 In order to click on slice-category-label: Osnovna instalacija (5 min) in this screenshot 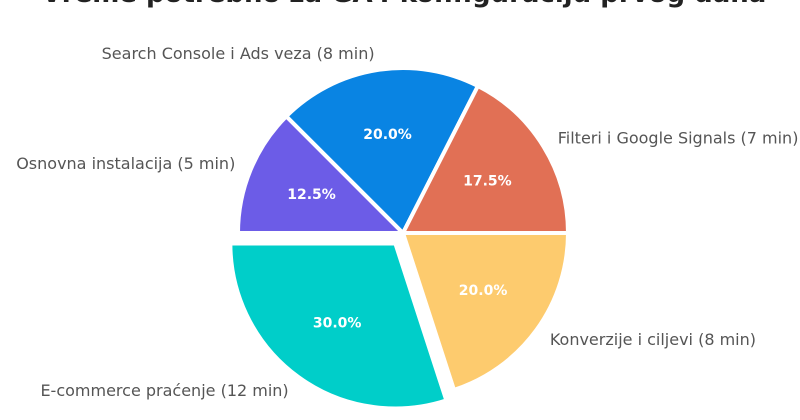, I will do `click(125, 163)`.